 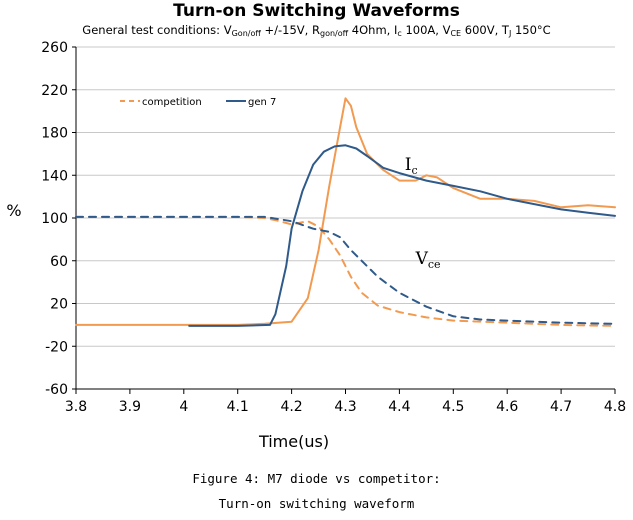 What do you see at coordinates (238, 407) in the screenshot?
I see `x-tick-label: 4.1` at bounding box center [238, 407].